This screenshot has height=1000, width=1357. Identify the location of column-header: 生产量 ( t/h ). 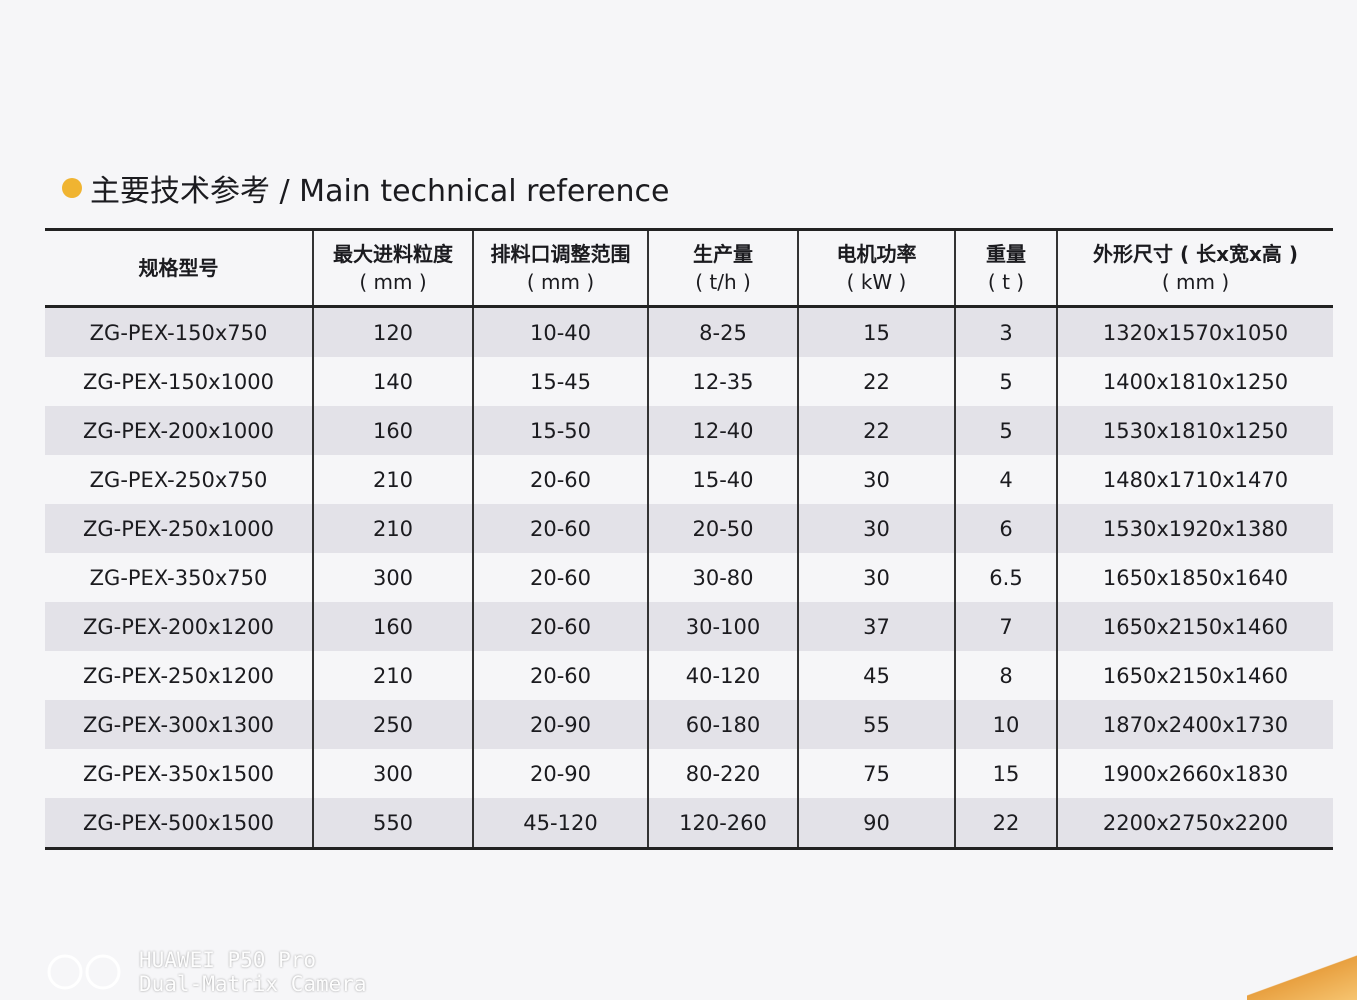
(722, 268).